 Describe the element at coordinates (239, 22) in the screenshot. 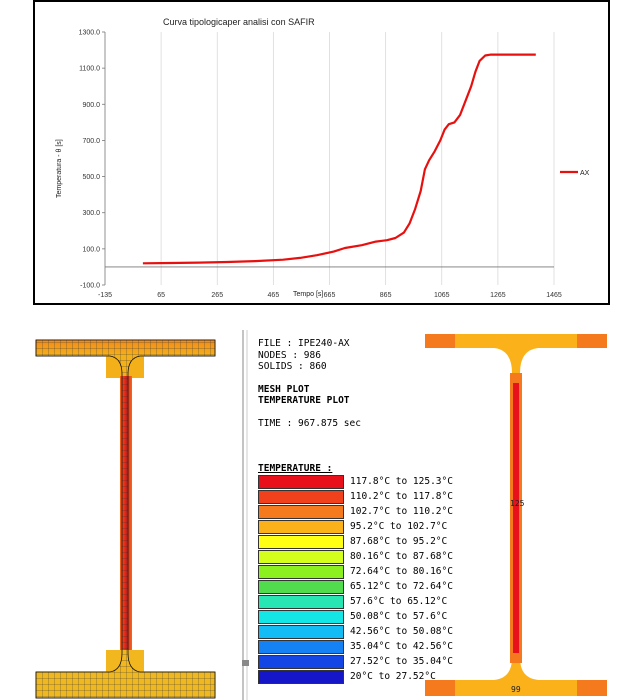

I see `chart-title: Curva tipologicaper analisi con SAFIR` at that location.